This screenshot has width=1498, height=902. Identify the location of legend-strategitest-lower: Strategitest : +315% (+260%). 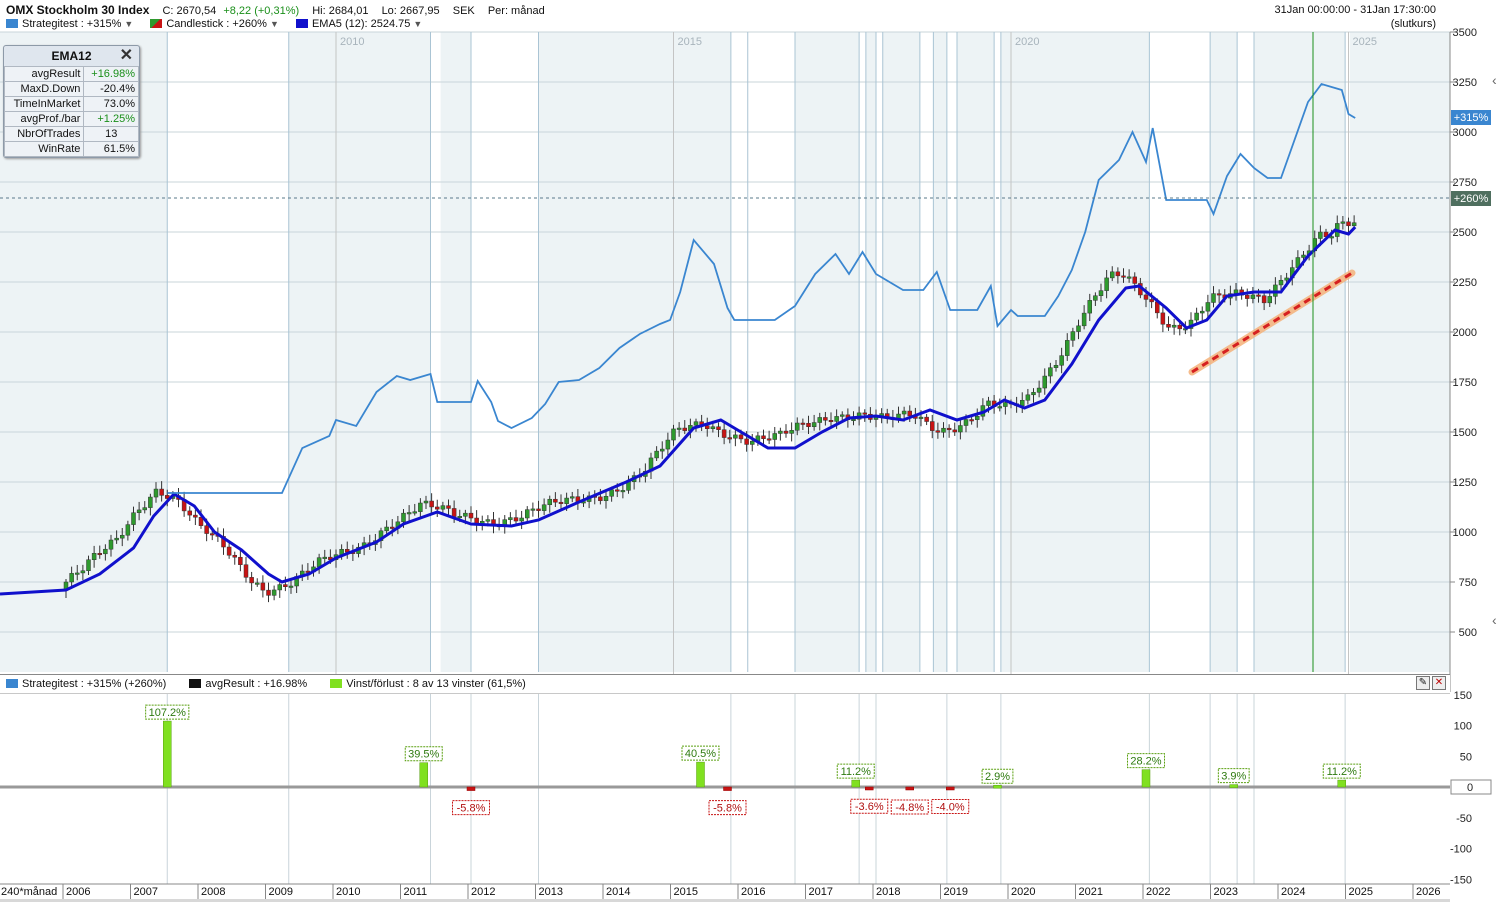
(86, 684).